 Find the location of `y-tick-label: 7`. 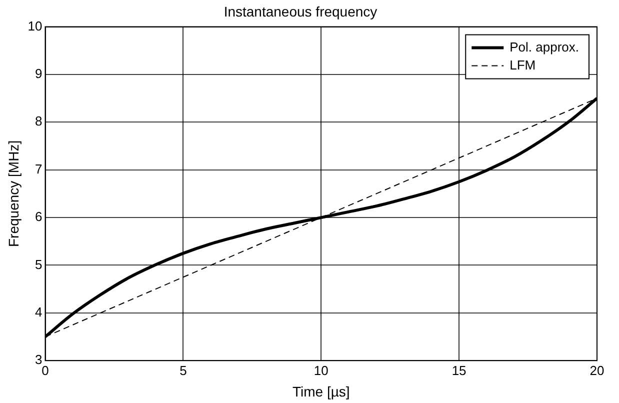

y-tick-label: 7 is located at coordinates (38, 168).